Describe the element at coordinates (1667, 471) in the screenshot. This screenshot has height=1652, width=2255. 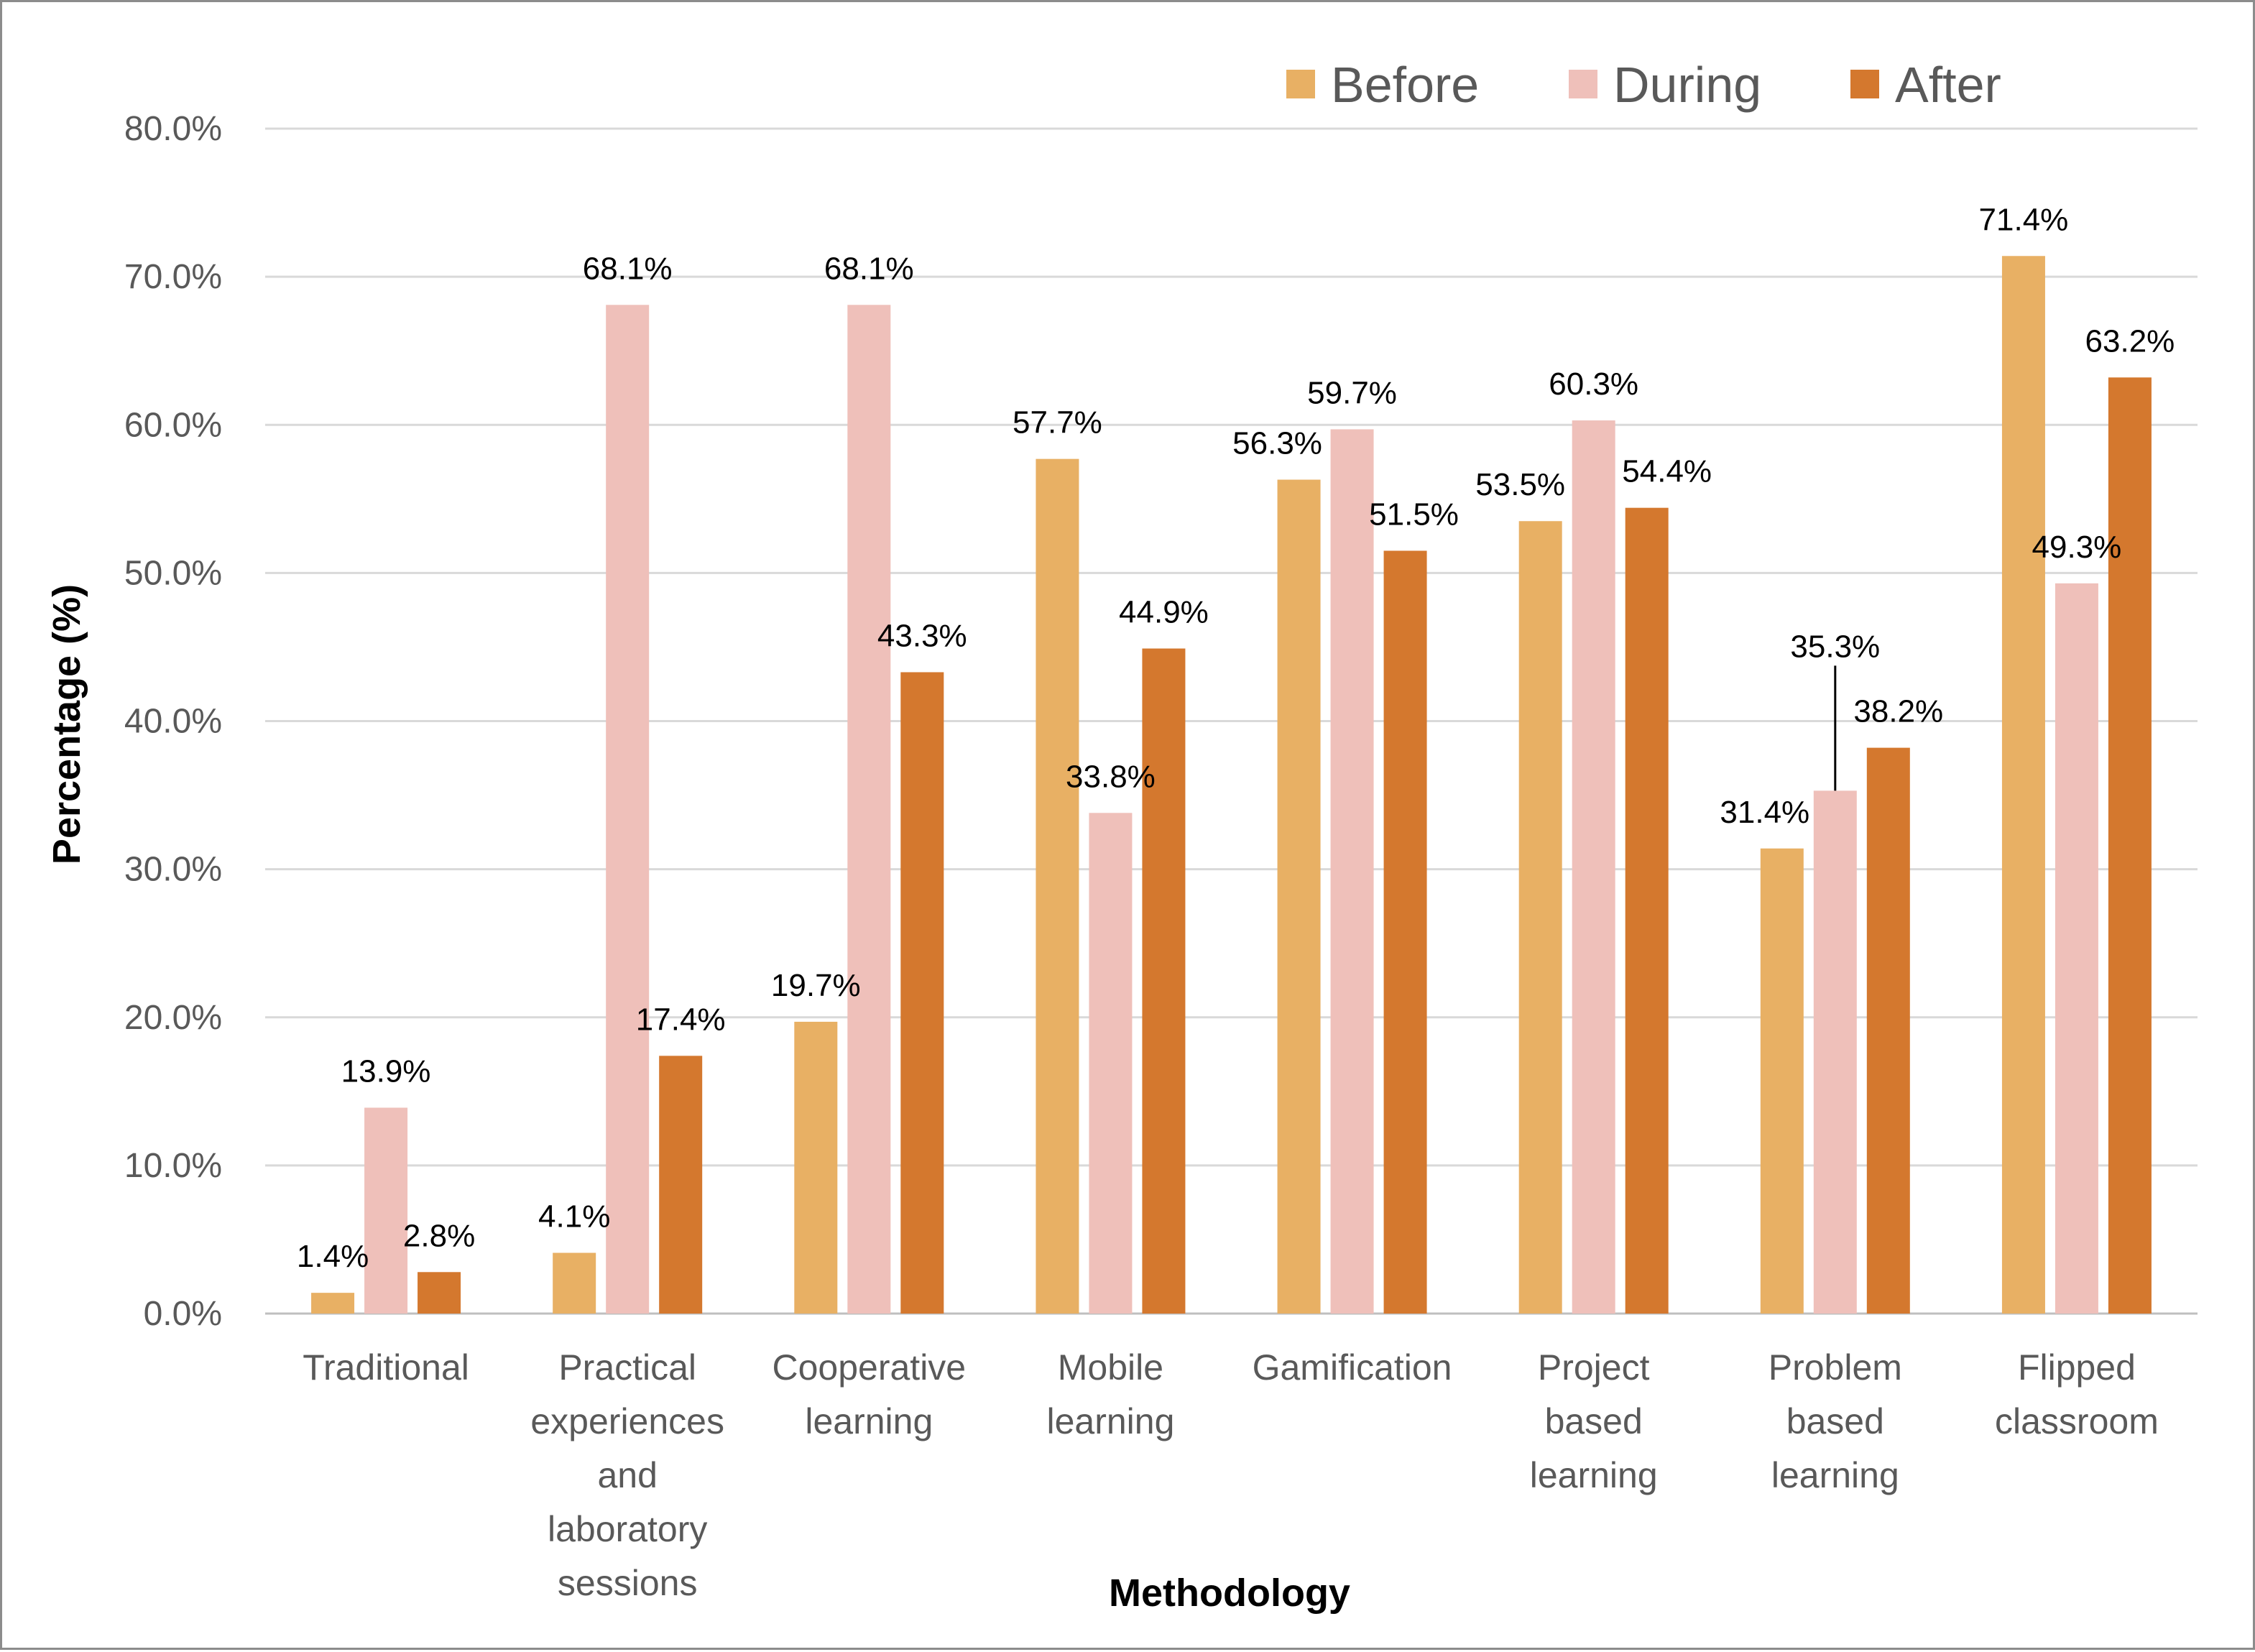
I see `data-label: 54.4%` at that location.